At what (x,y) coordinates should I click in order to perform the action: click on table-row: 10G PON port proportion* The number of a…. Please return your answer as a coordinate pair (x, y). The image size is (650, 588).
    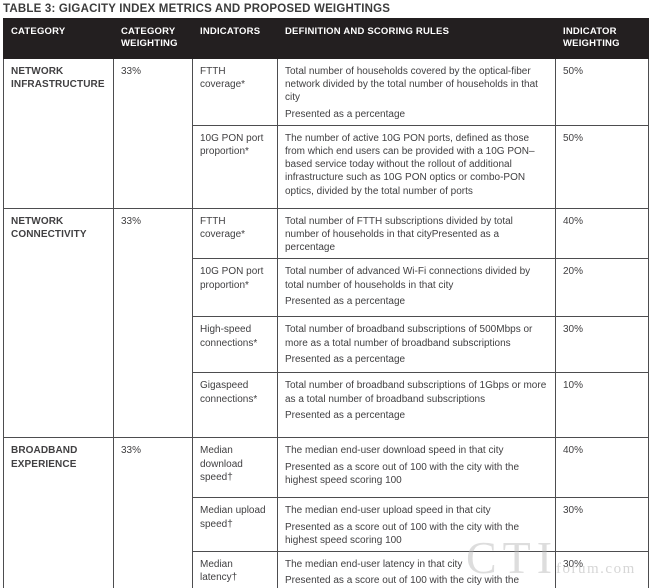
    Looking at the image, I should click on (326, 166).